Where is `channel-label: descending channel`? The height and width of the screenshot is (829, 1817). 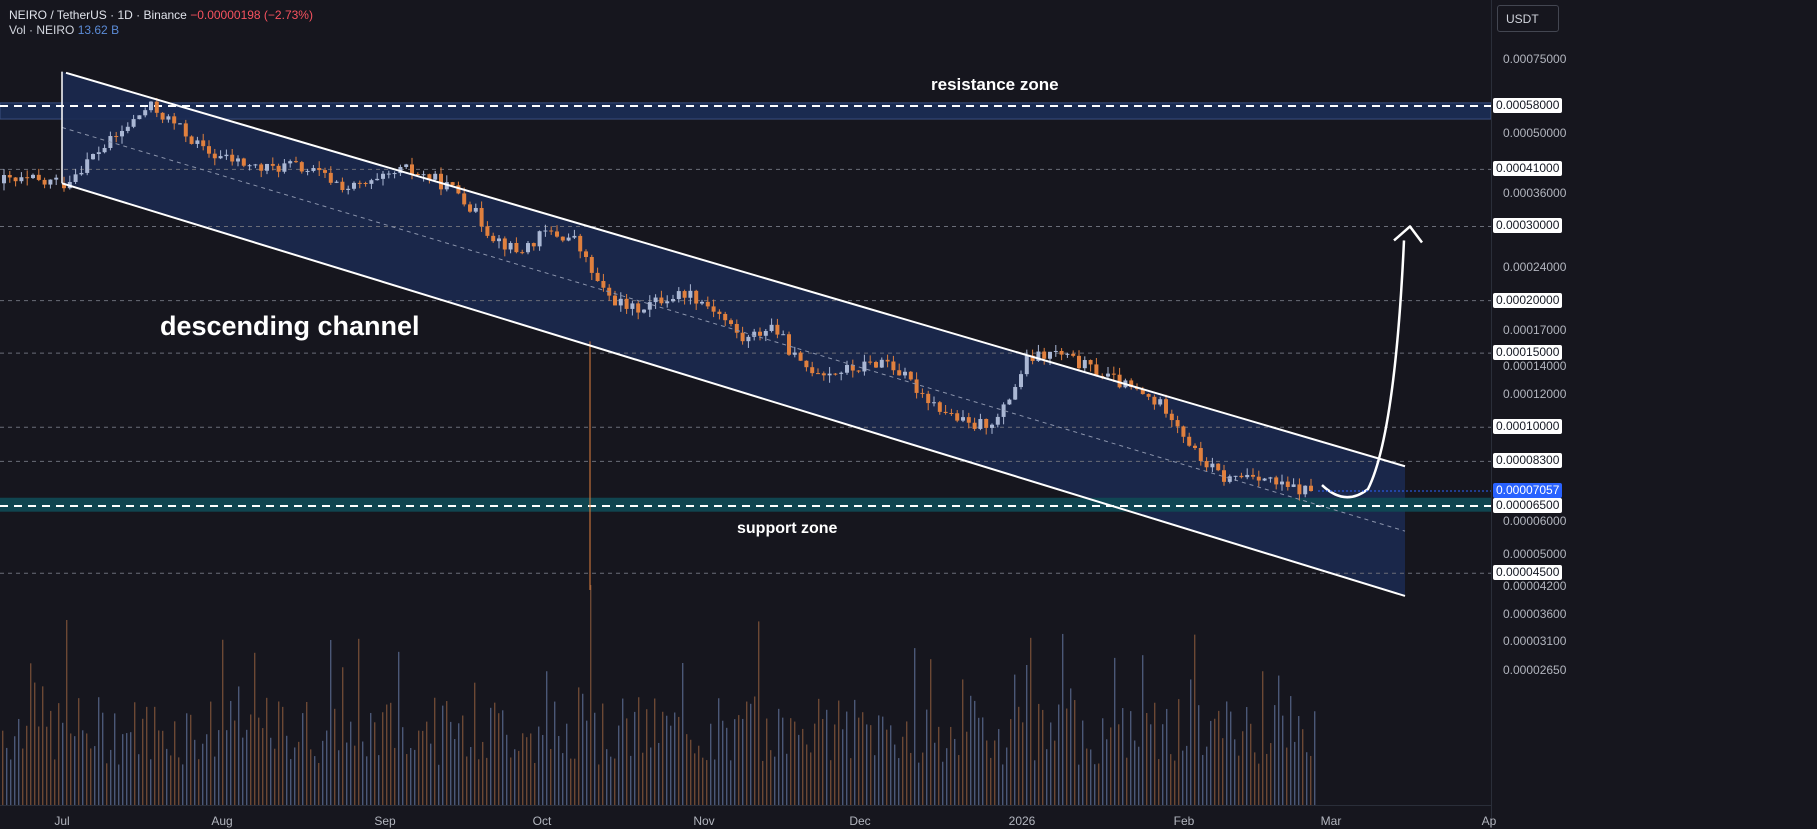 channel-label: descending channel is located at coordinates (290, 326).